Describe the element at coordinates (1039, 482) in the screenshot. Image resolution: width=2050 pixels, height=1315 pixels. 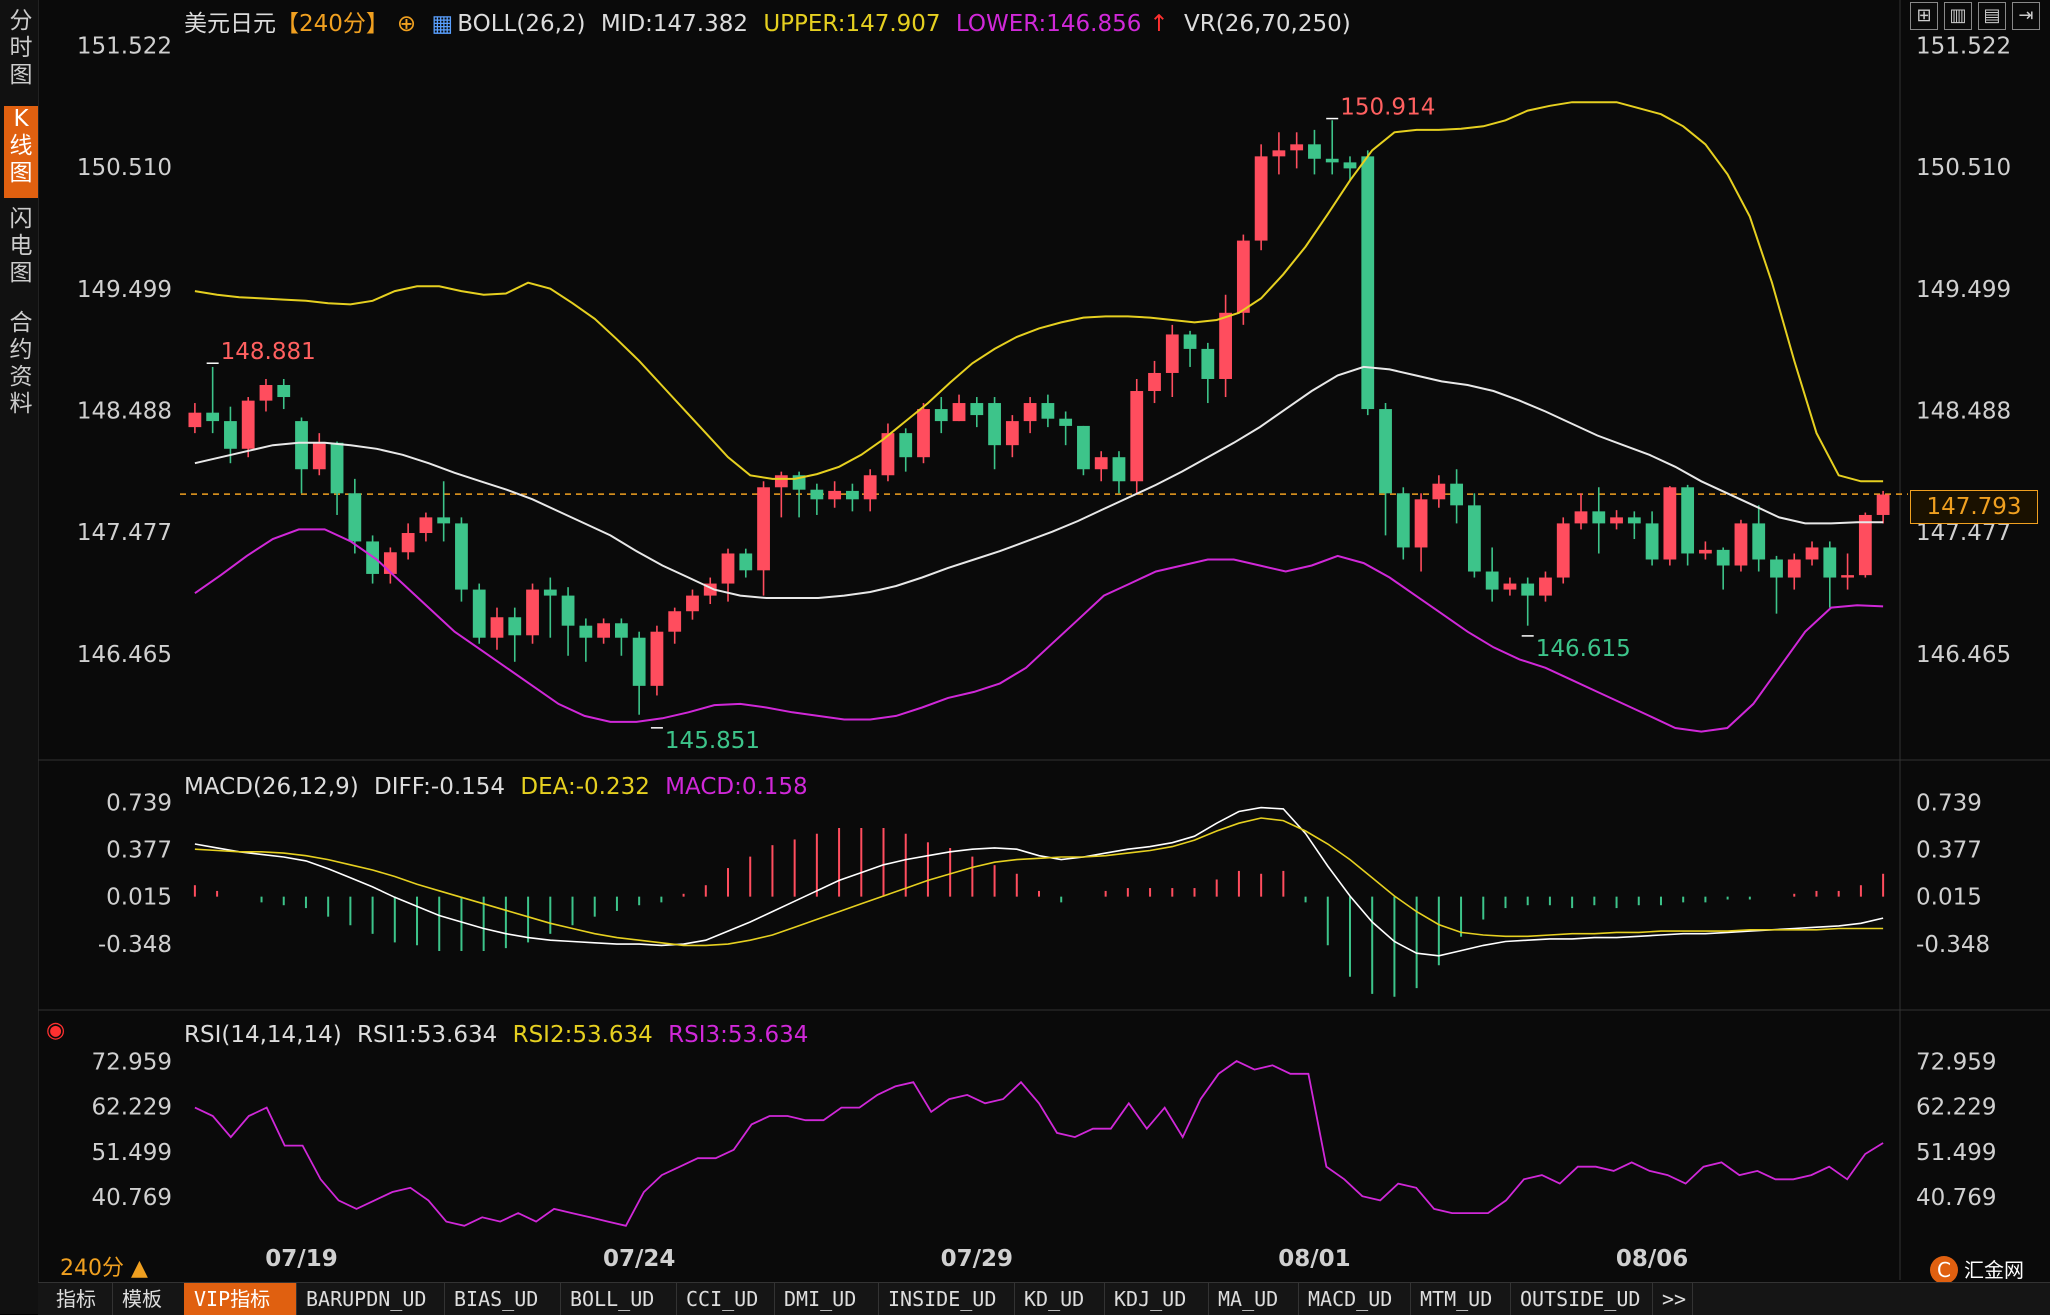
I see `boll-mid-line` at that location.